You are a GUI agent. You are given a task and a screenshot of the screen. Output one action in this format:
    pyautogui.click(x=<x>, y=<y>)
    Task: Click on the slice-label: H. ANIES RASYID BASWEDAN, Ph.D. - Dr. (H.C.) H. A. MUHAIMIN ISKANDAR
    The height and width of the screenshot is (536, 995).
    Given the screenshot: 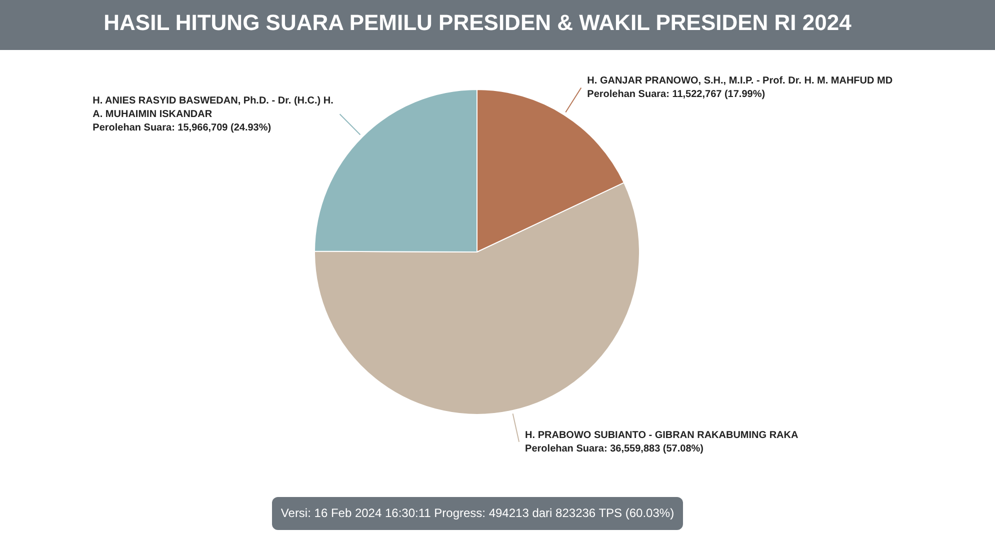 What is the action you would take?
    pyautogui.click(x=213, y=107)
    